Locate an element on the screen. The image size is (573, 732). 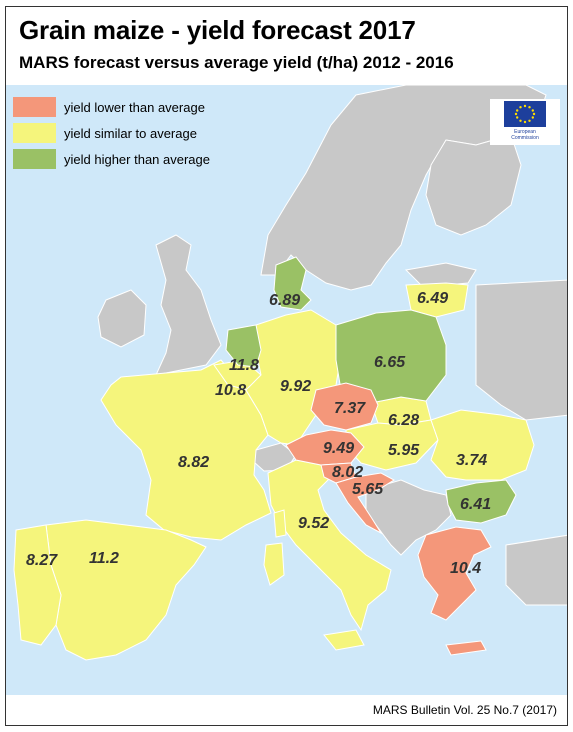
legend-swatch-lower is located at coordinates (34, 107).